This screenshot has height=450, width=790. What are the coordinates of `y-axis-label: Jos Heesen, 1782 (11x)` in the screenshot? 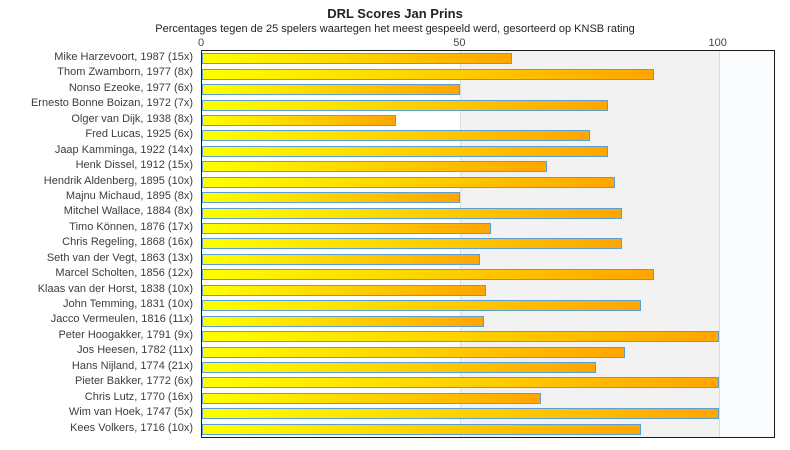 It's located at (135, 350).